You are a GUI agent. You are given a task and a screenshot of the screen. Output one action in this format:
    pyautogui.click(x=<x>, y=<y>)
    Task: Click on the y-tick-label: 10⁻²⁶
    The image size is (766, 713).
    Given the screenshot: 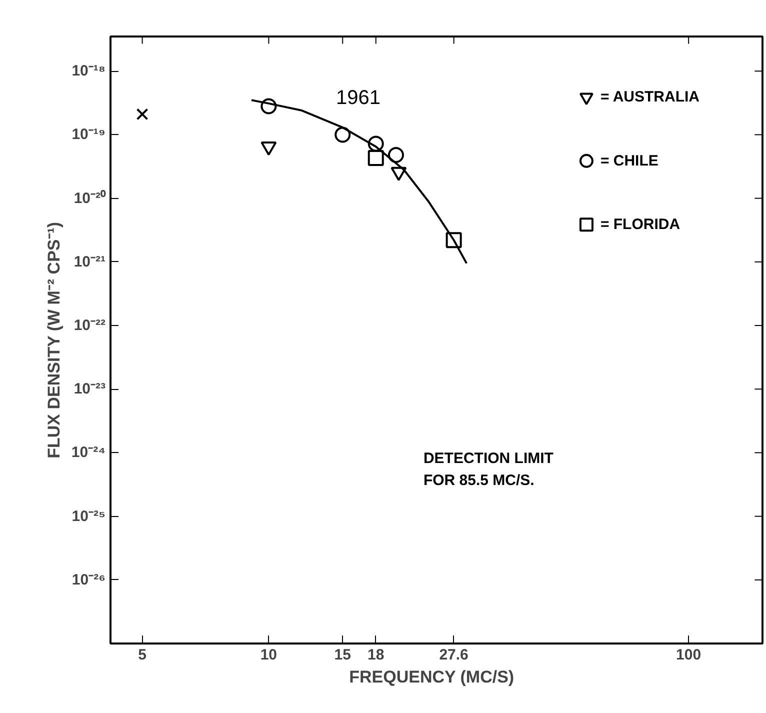 What is the action you would take?
    pyautogui.click(x=89, y=579)
    